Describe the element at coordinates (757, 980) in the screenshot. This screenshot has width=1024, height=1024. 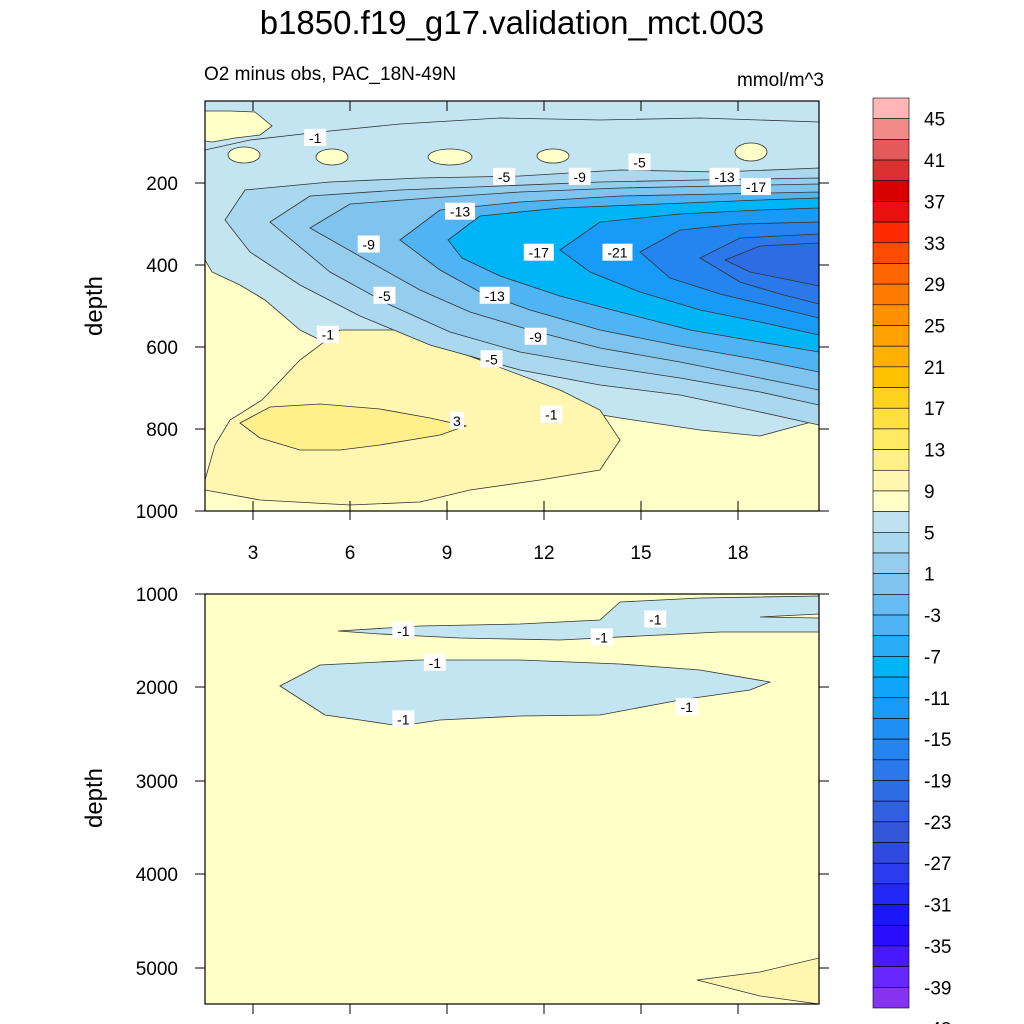
I see `region-pos3-deep` at that location.